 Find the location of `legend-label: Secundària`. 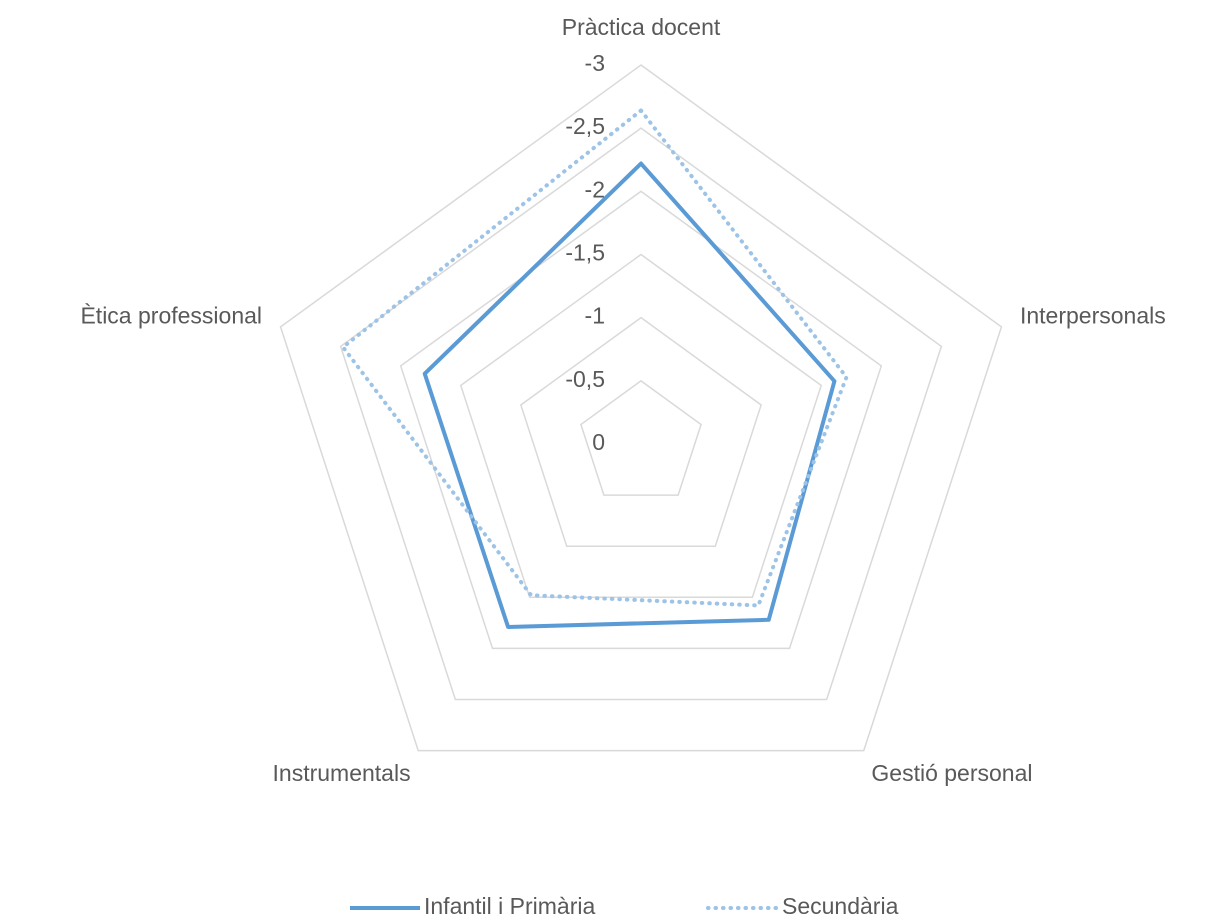

legend-label: Secundària is located at coordinates (840, 906).